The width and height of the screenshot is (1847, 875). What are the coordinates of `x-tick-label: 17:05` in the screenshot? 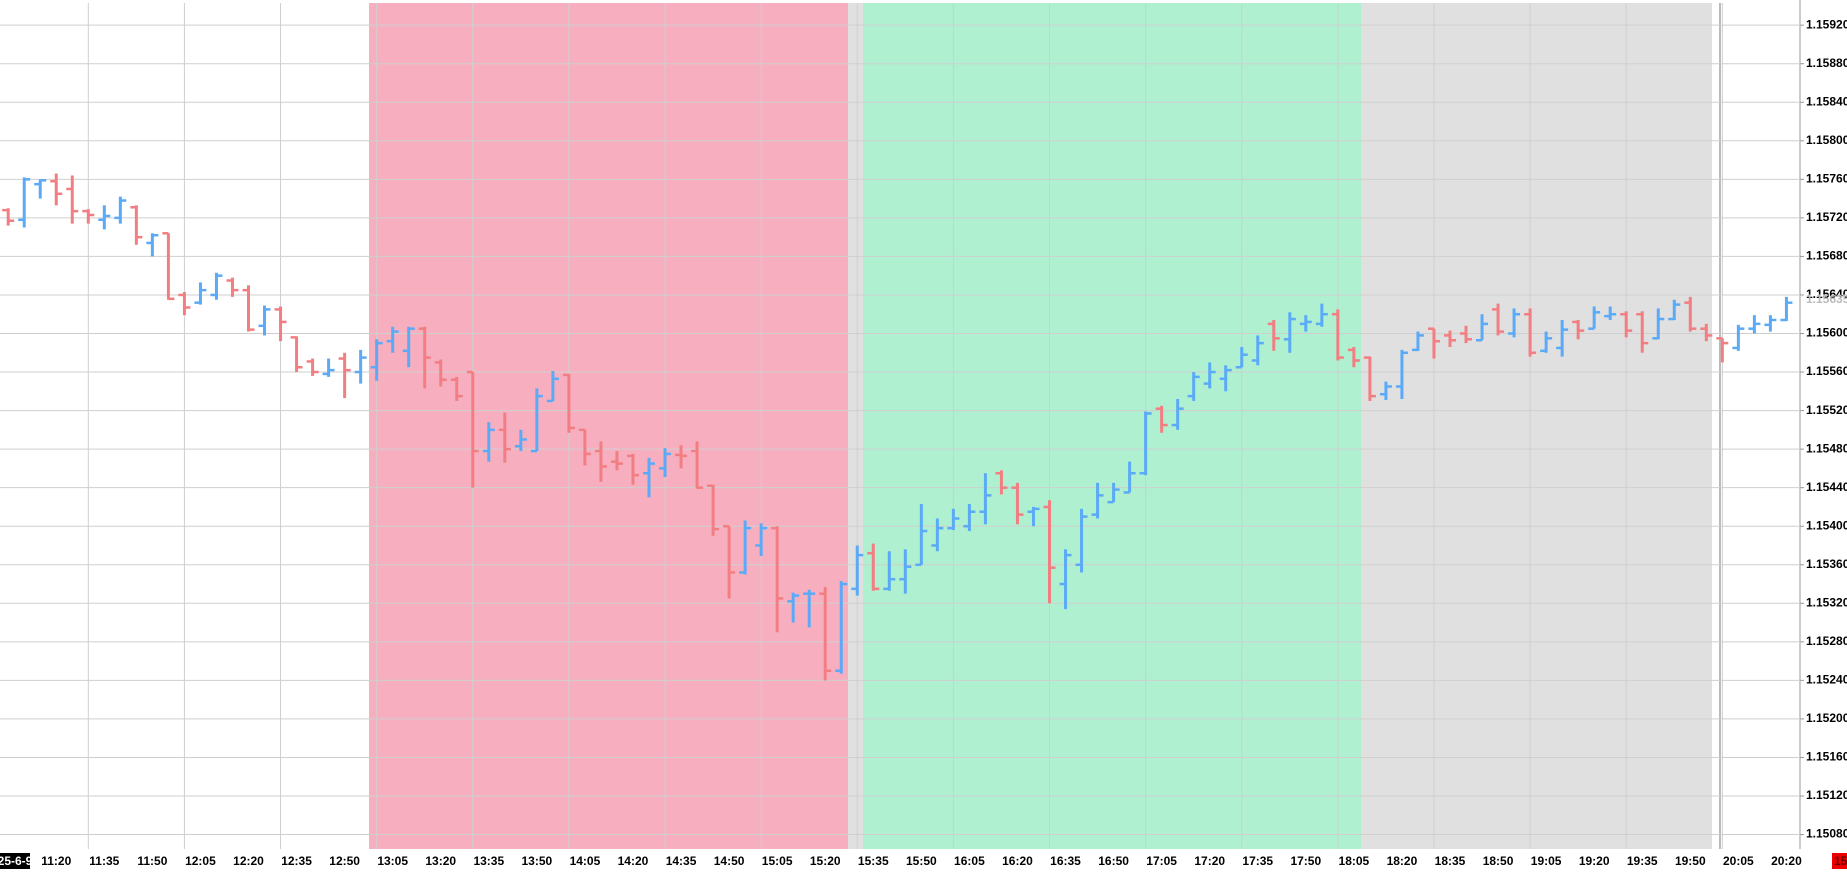 It's located at (1161, 861).